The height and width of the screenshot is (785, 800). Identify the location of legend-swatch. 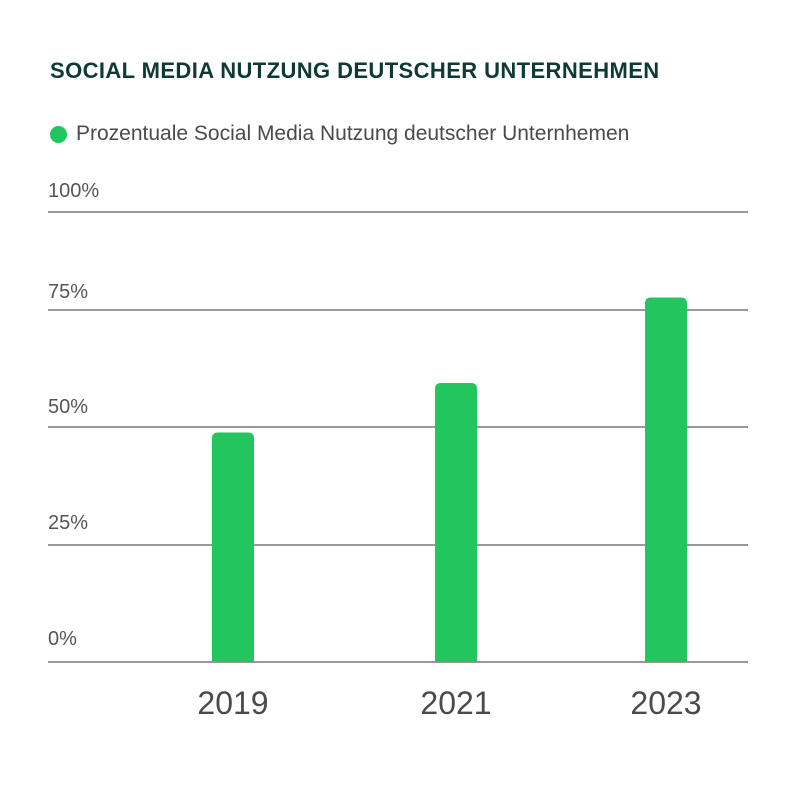
(58, 134).